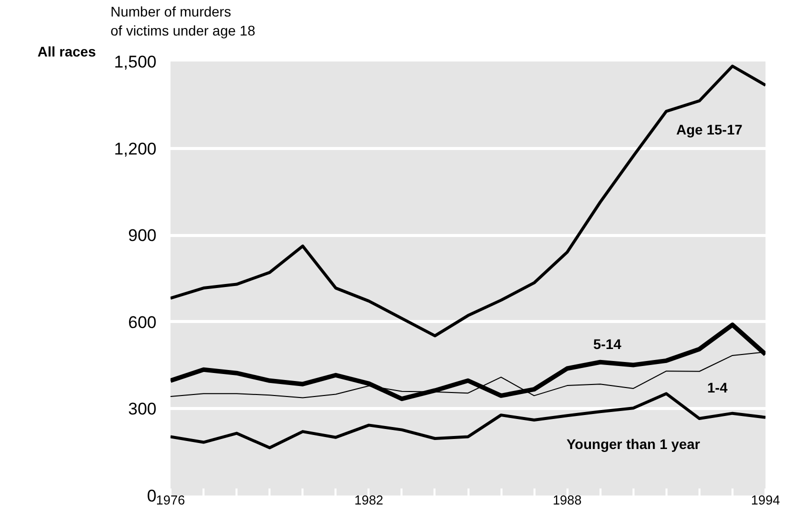  What do you see at coordinates (369, 500) in the screenshot?
I see `x-tick-label: 1982` at bounding box center [369, 500].